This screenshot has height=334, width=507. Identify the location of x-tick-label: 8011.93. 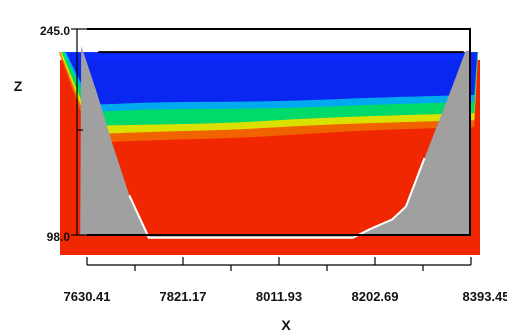
(279, 296).